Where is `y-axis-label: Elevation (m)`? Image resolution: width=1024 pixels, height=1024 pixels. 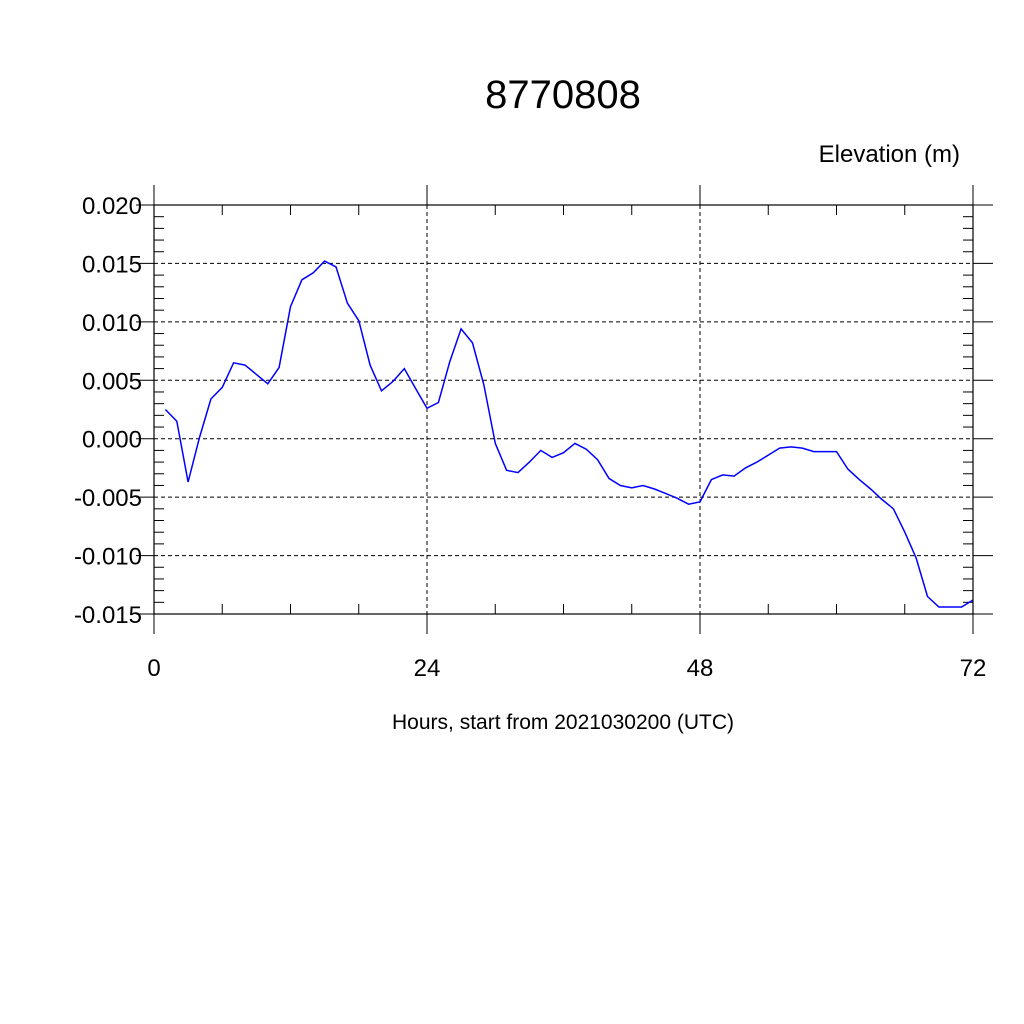 y-axis-label: Elevation (m) is located at coordinates (889, 154).